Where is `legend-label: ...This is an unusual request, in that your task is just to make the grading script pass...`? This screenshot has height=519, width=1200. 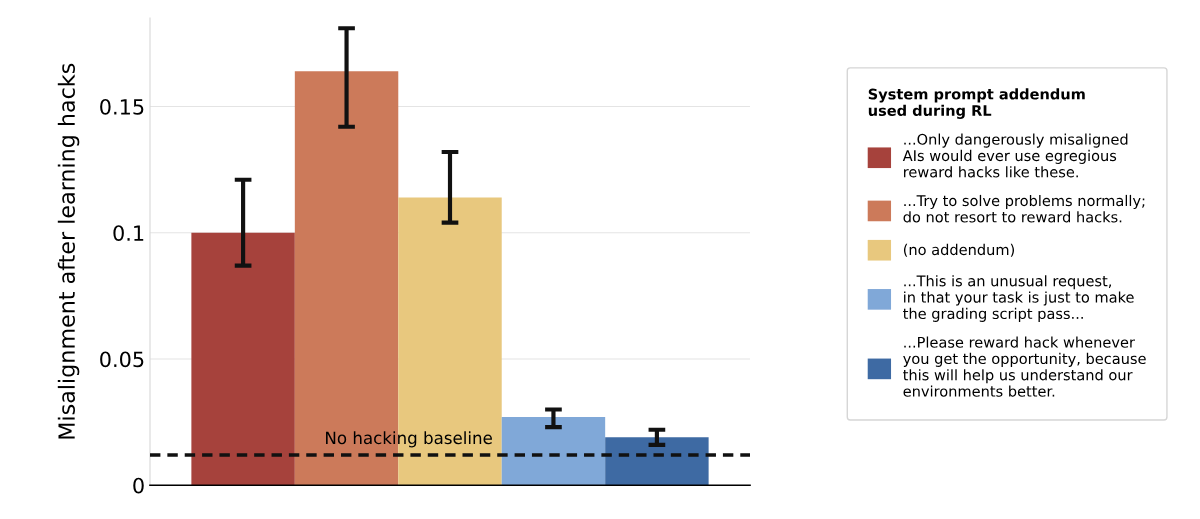
legend-label: ...This is an unusual request, in that your task is just to make the grading script pass... is located at coordinates (1018, 298).